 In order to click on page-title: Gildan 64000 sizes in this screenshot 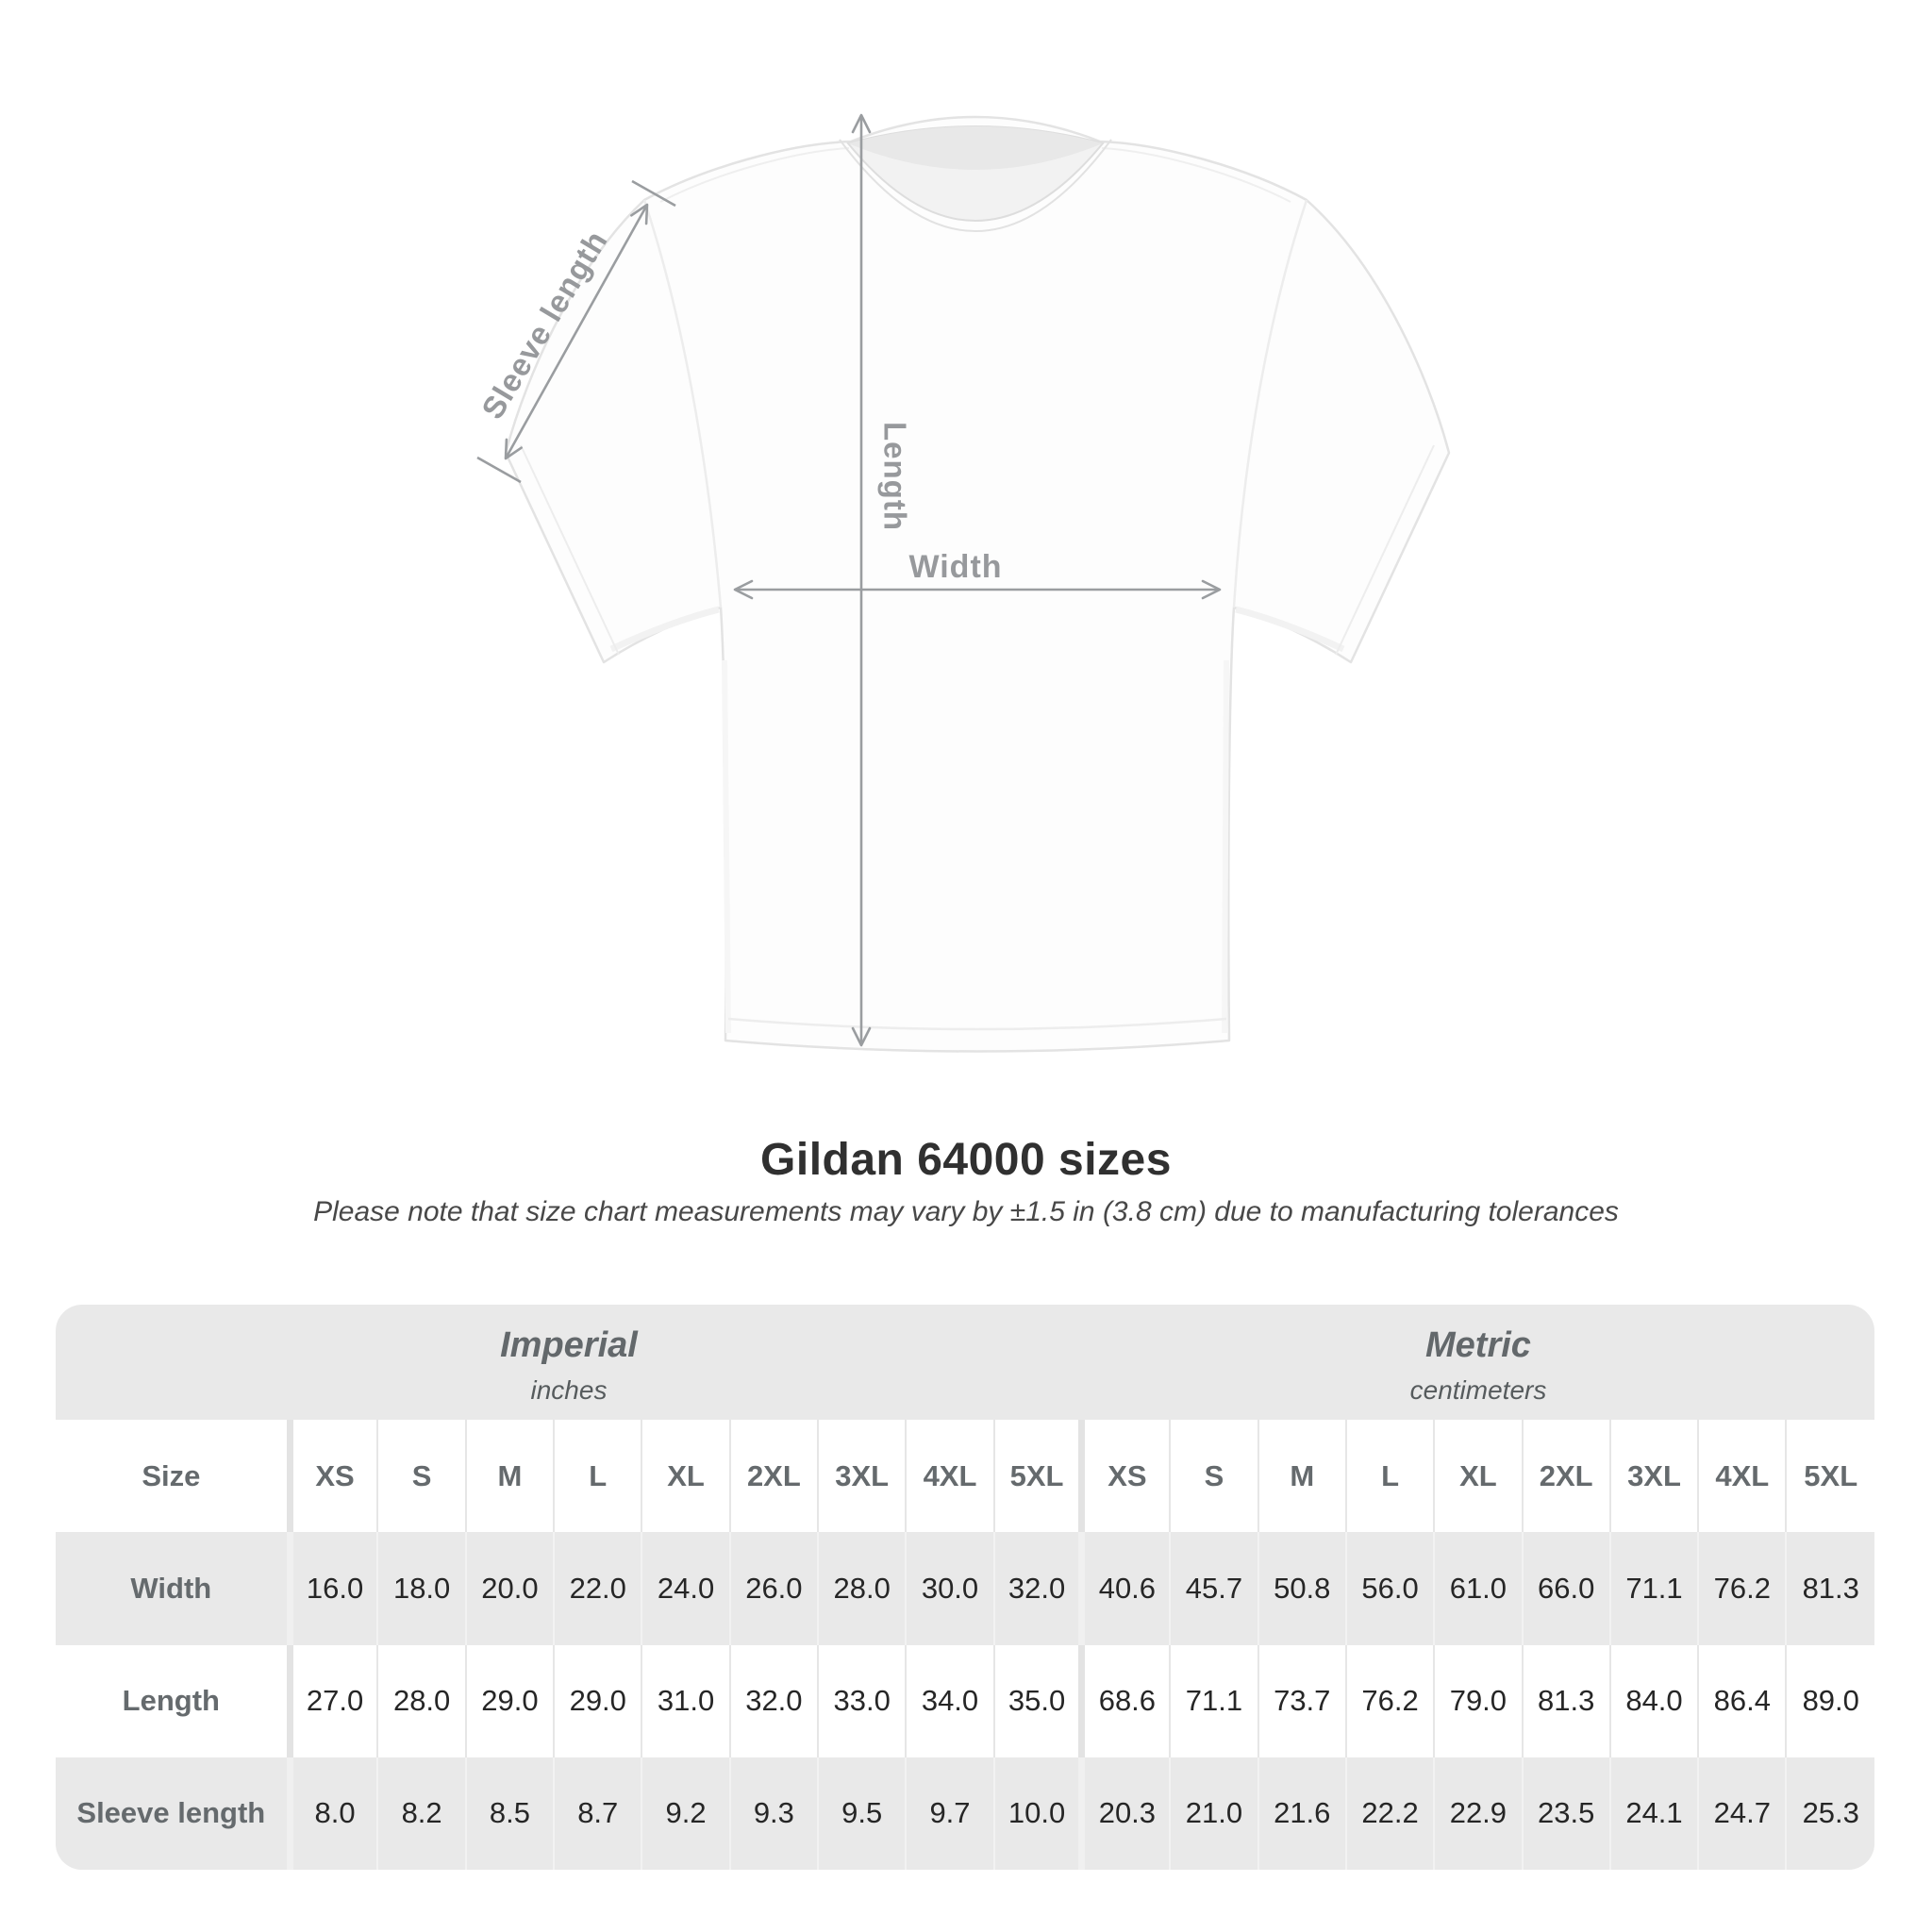, I will do `click(966, 1160)`.